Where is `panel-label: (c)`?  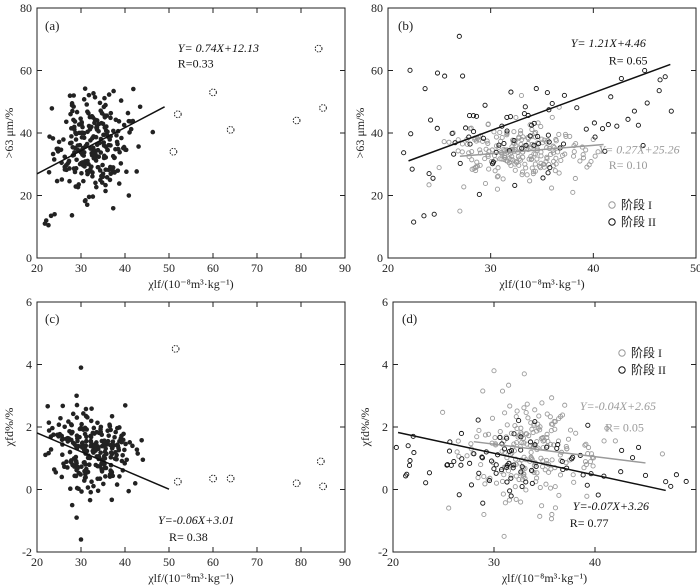
panel-label: (c) is located at coordinates (52, 318).